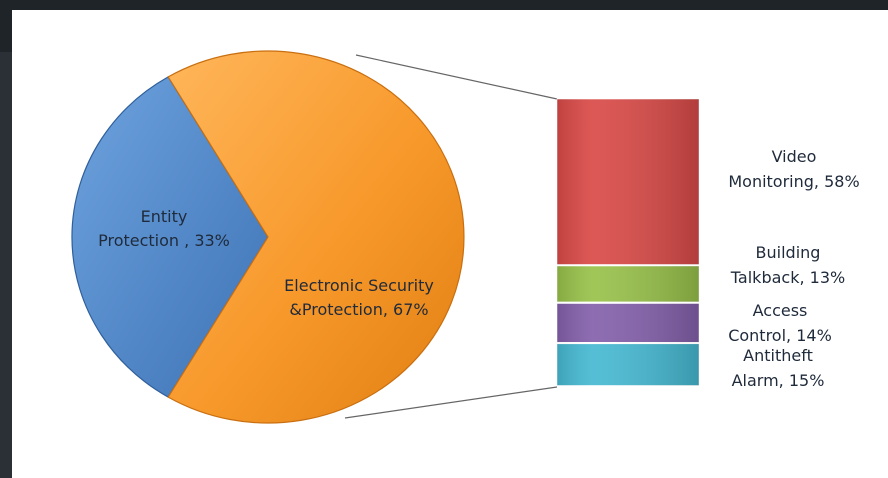  I want to click on pie-label-entity-protection: Entity Protection , 33%, so click(164, 228).